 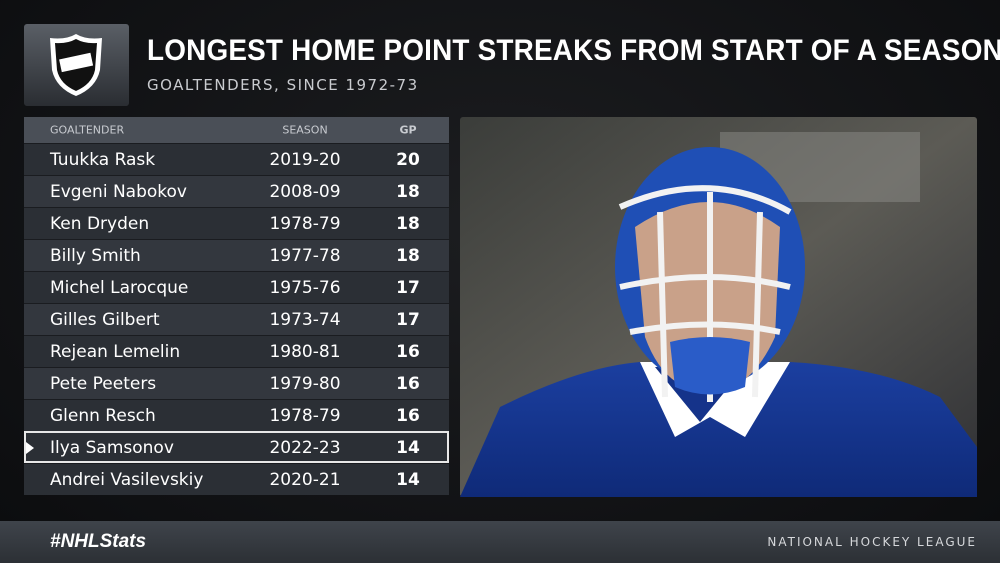 I want to click on goaltender: Tuukka Rask, so click(x=103, y=159).